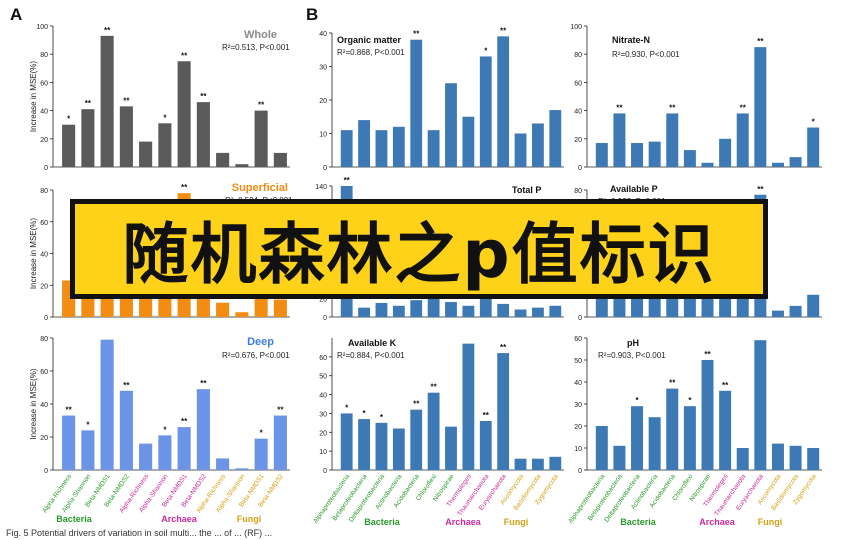  What do you see at coordinates (184, 421) in the screenshot?
I see `chart-3-sig-7: **` at bounding box center [184, 421].